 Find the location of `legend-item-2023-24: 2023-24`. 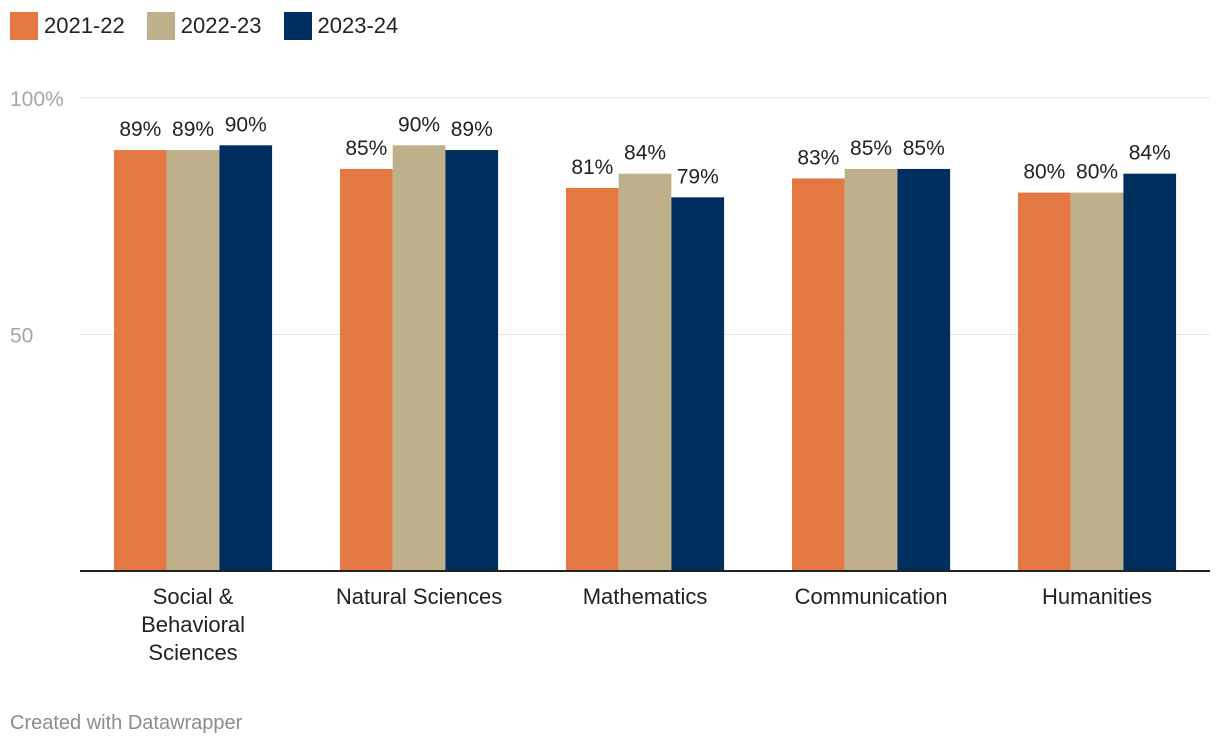

legend-item-2023-24: 2023-24 is located at coordinates (341, 26).